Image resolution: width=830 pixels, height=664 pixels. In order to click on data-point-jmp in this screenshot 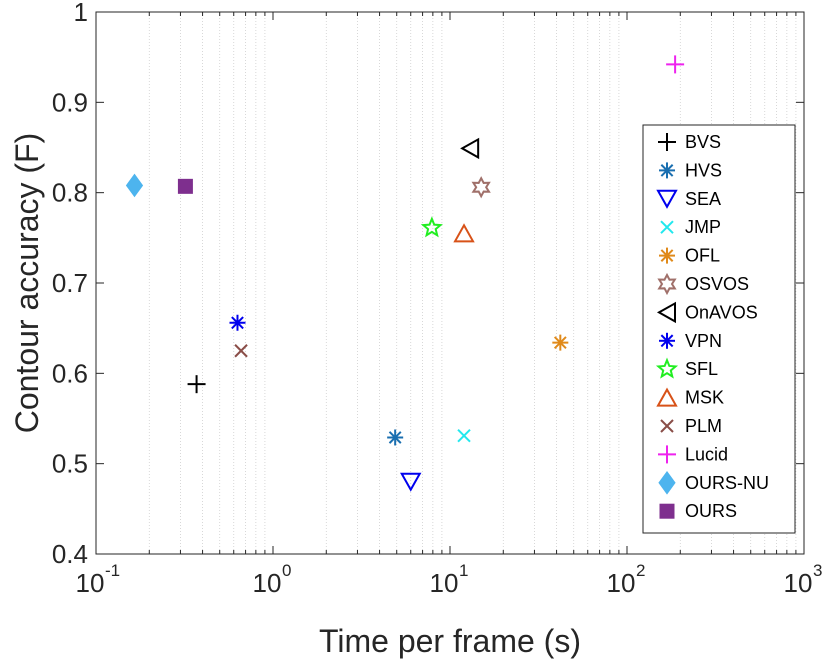, I will do `click(464, 435)`.